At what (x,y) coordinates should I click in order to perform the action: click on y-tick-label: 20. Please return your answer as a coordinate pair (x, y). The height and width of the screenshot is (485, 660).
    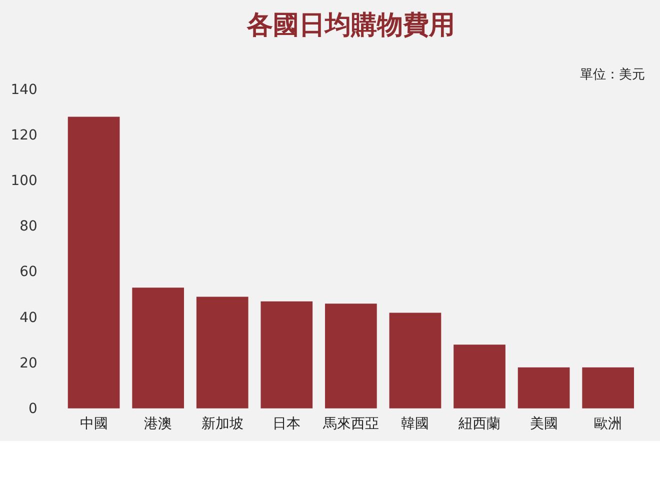
    Looking at the image, I should click on (29, 363).